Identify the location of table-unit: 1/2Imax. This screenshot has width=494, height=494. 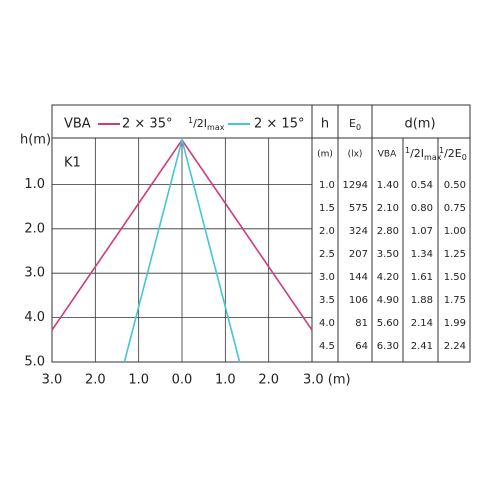
(423, 154).